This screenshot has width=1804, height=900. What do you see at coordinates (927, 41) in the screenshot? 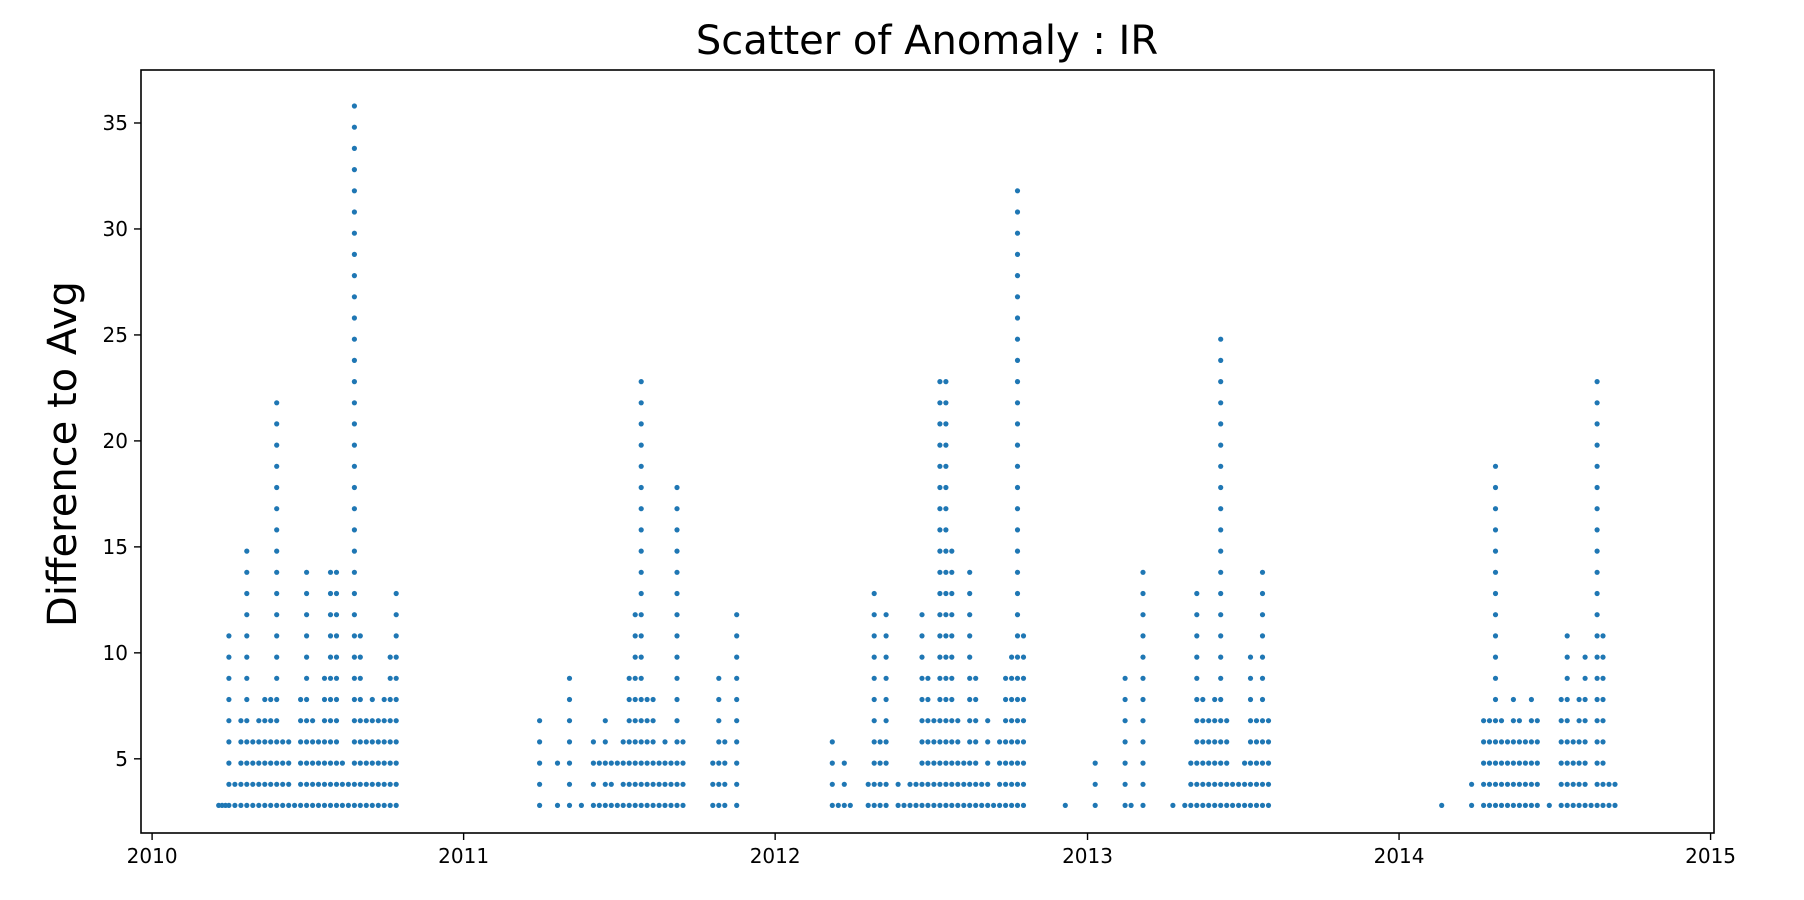
I see `chart-title: Scatter of Anomaly : IR` at bounding box center [927, 41].